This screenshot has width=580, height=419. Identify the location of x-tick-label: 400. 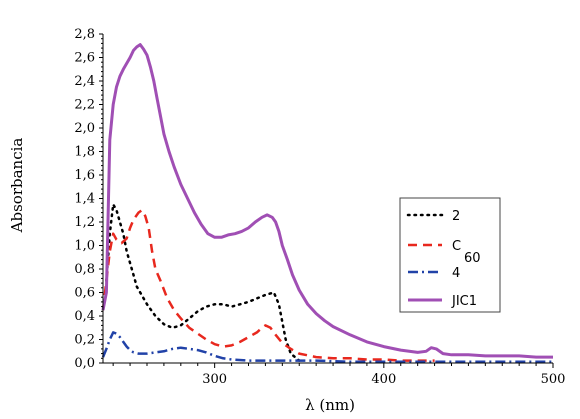
(383, 379).